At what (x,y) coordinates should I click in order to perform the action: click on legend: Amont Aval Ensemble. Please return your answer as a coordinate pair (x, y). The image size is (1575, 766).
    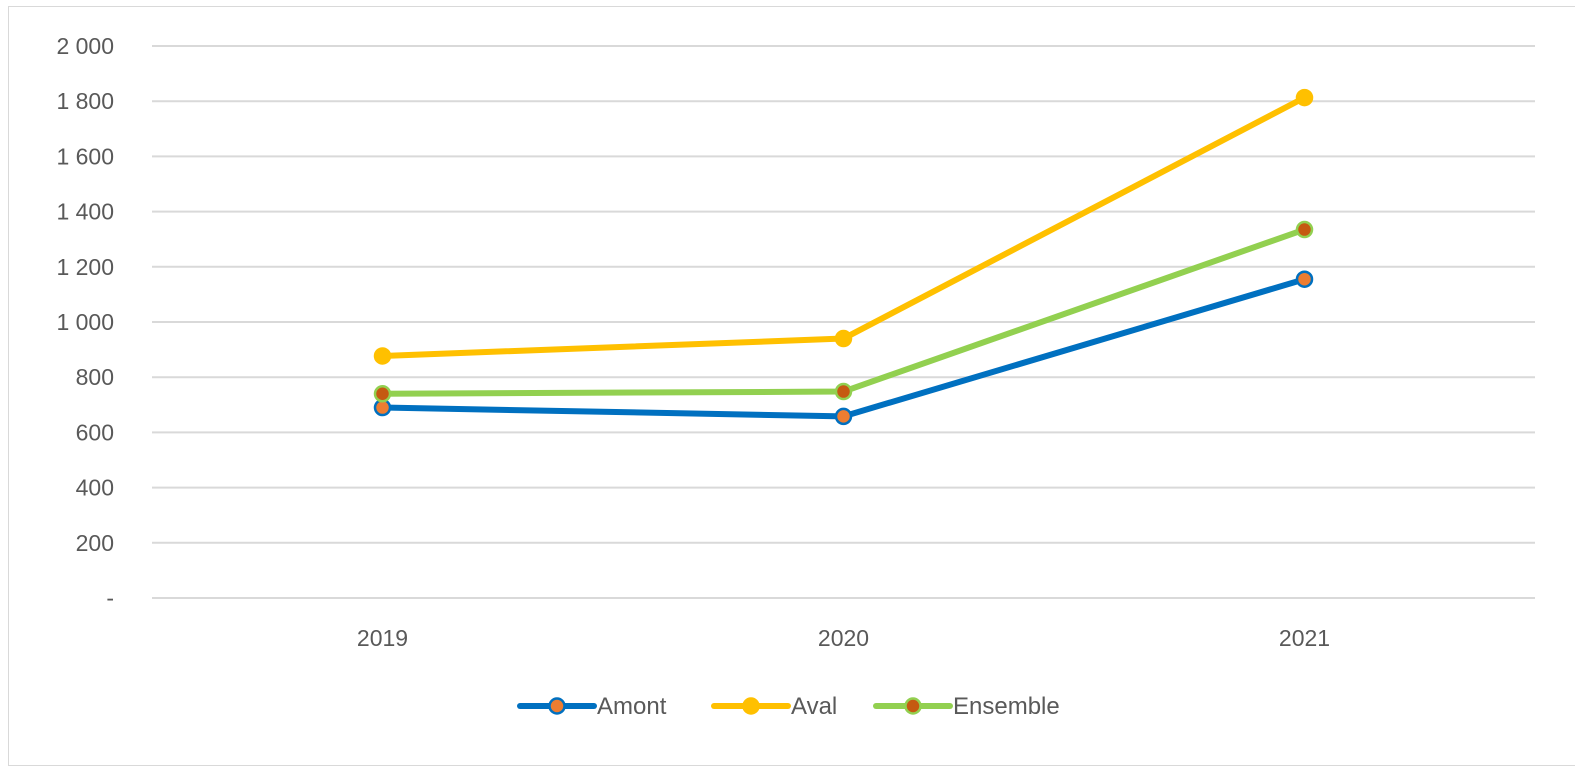
    Looking at the image, I should click on (788, 706).